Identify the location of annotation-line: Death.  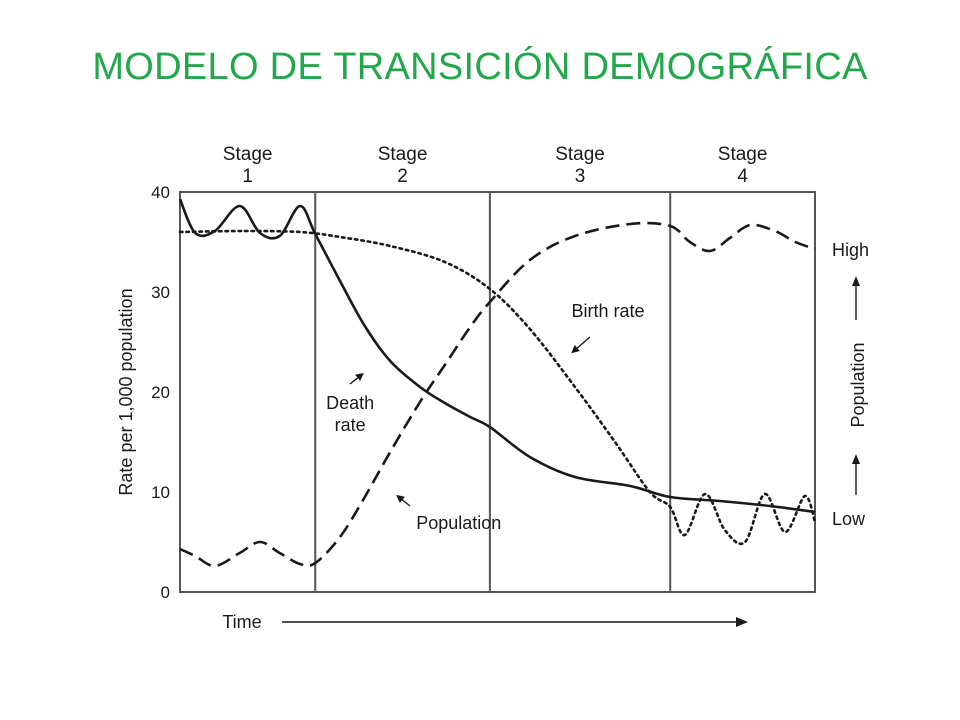
(350, 403).